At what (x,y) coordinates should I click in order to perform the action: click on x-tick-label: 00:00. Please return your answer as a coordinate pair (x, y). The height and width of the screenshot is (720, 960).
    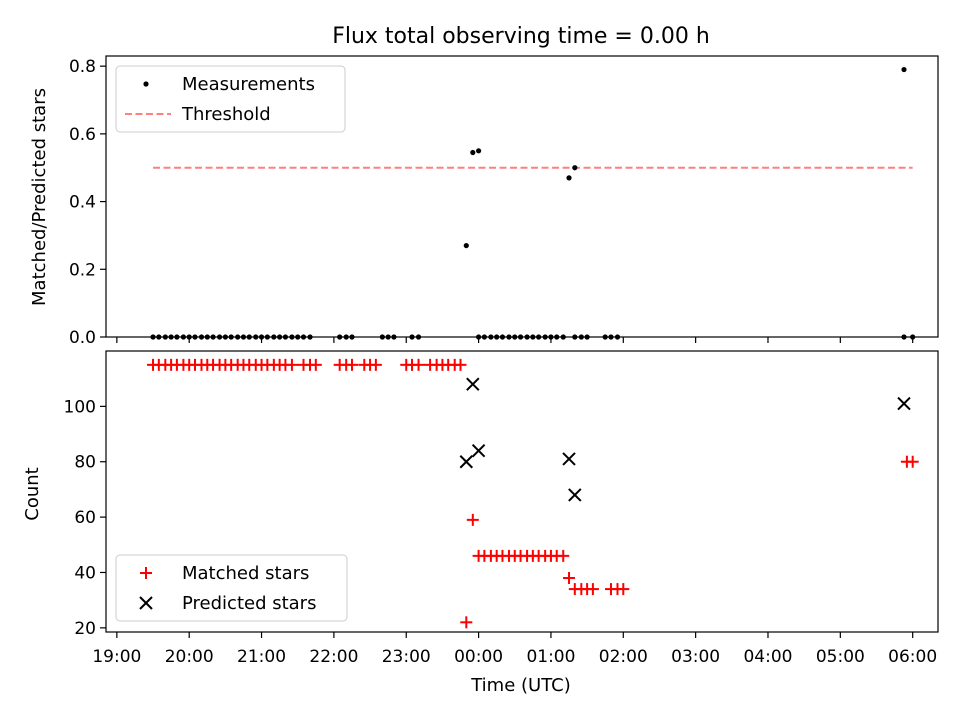
    Looking at the image, I should click on (478, 657).